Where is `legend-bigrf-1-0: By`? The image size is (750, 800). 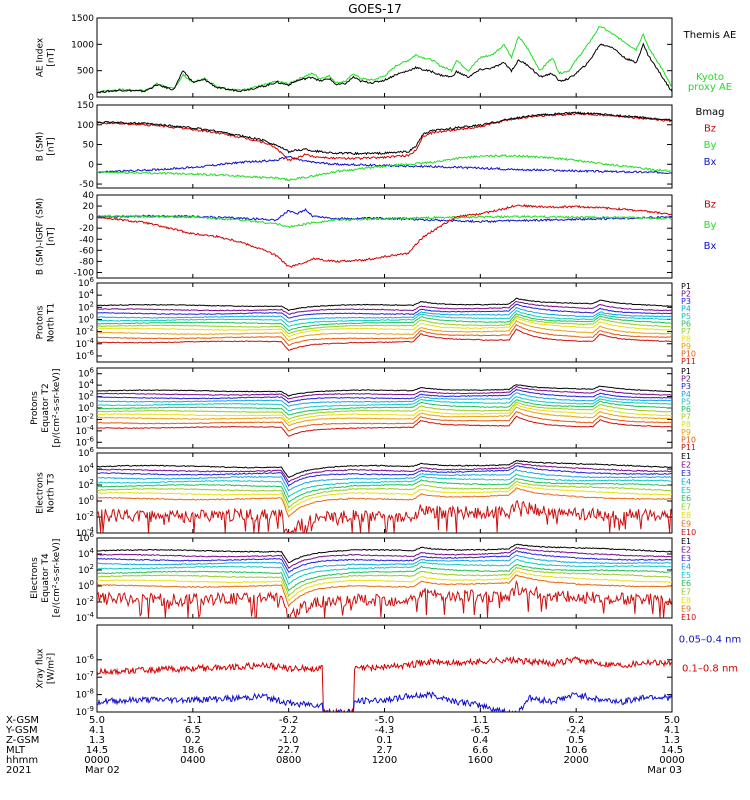
legend-bigrf-1-0: By is located at coordinates (710, 225).